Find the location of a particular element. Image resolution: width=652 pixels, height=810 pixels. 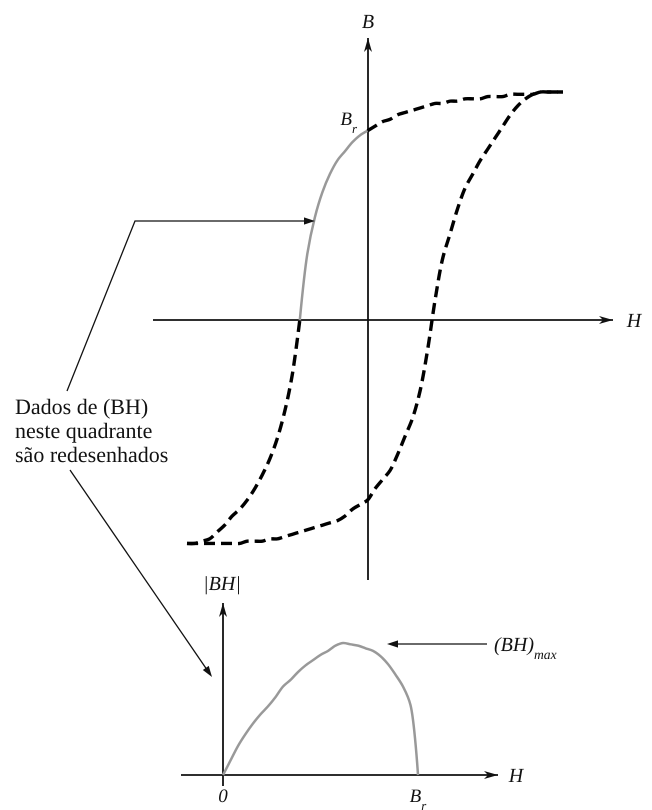

y-axis-title: B is located at coordinates (368, 22).